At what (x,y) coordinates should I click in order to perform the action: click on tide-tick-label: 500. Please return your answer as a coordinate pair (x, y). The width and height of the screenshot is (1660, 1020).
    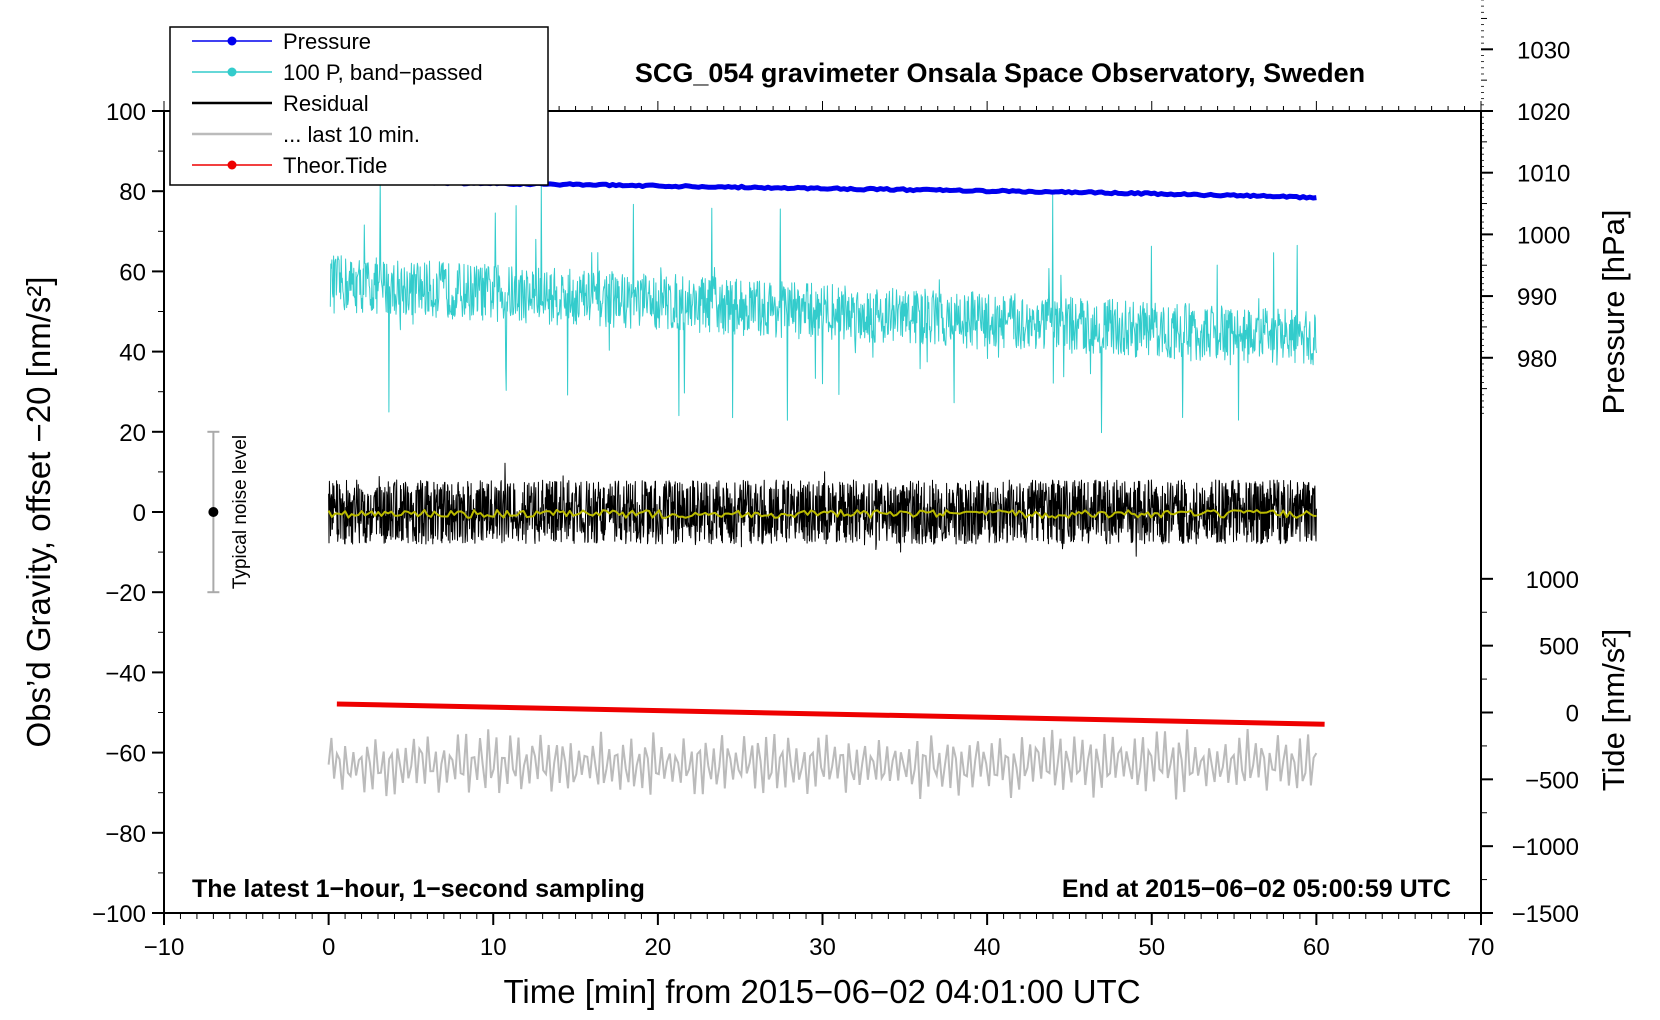
    Looking at the image, I should click on (1559, 647).